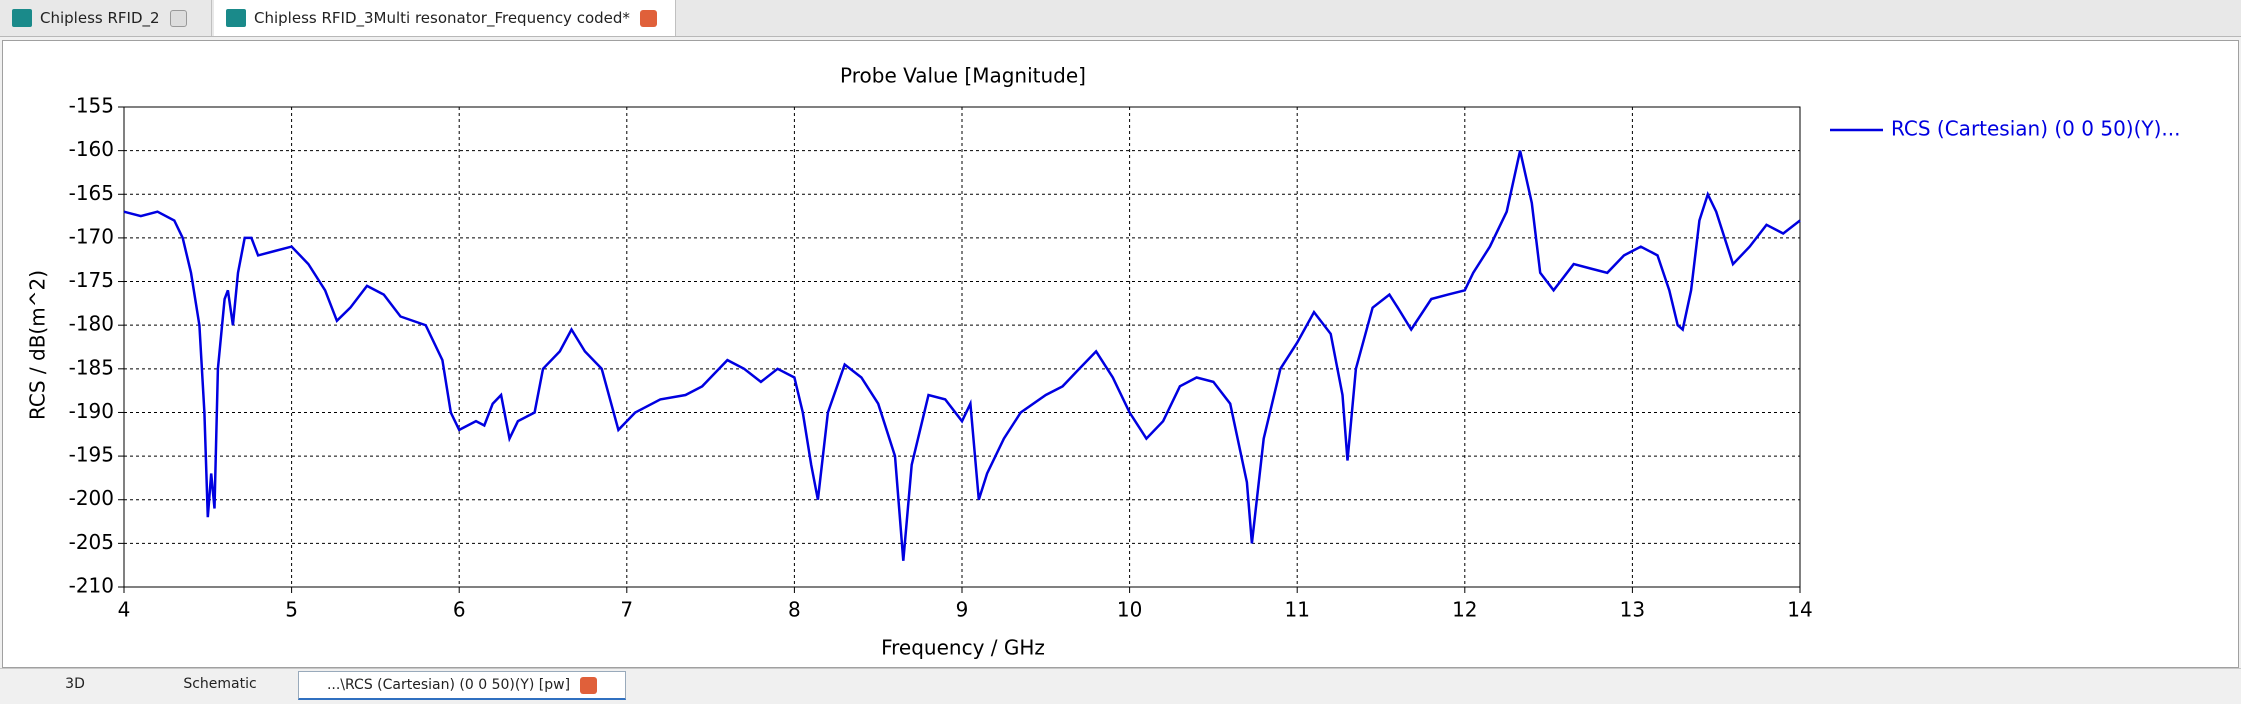  I want to click on y-tick-label: -175, so click(91, 280).